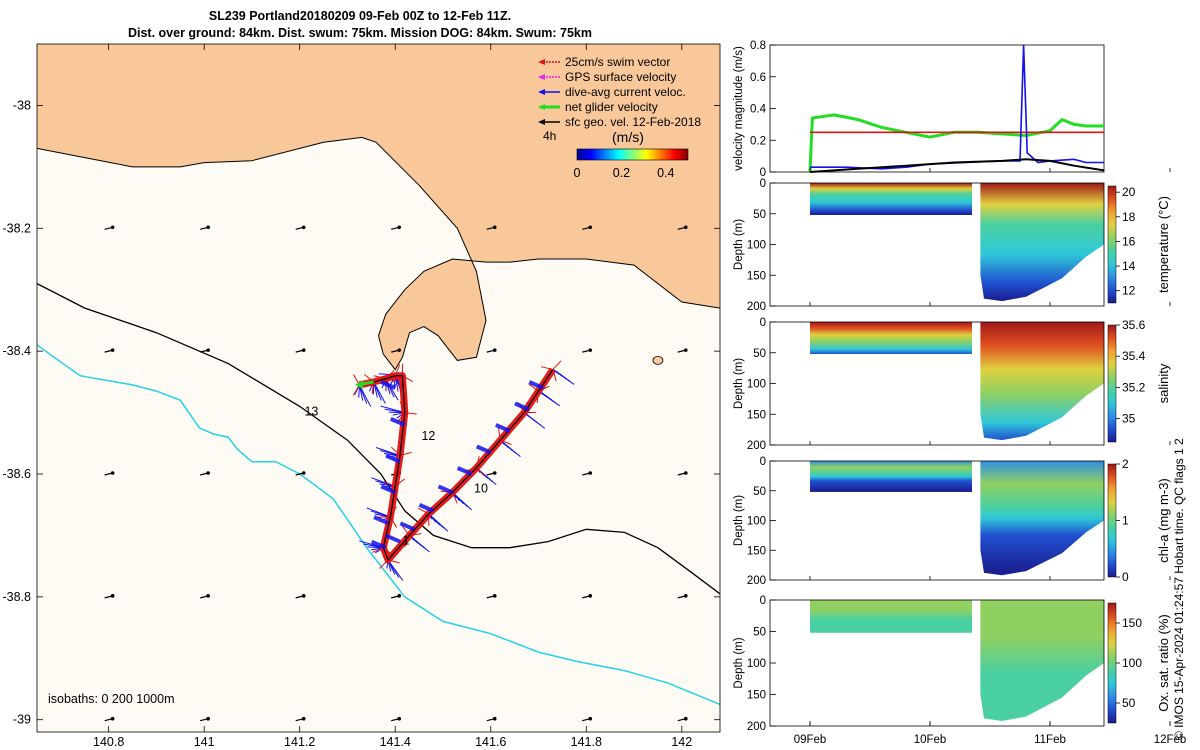 The width and height of the screenshot is (1200, 750). I want to click on map-x-tick-label: 141.2, so click(299, 742).